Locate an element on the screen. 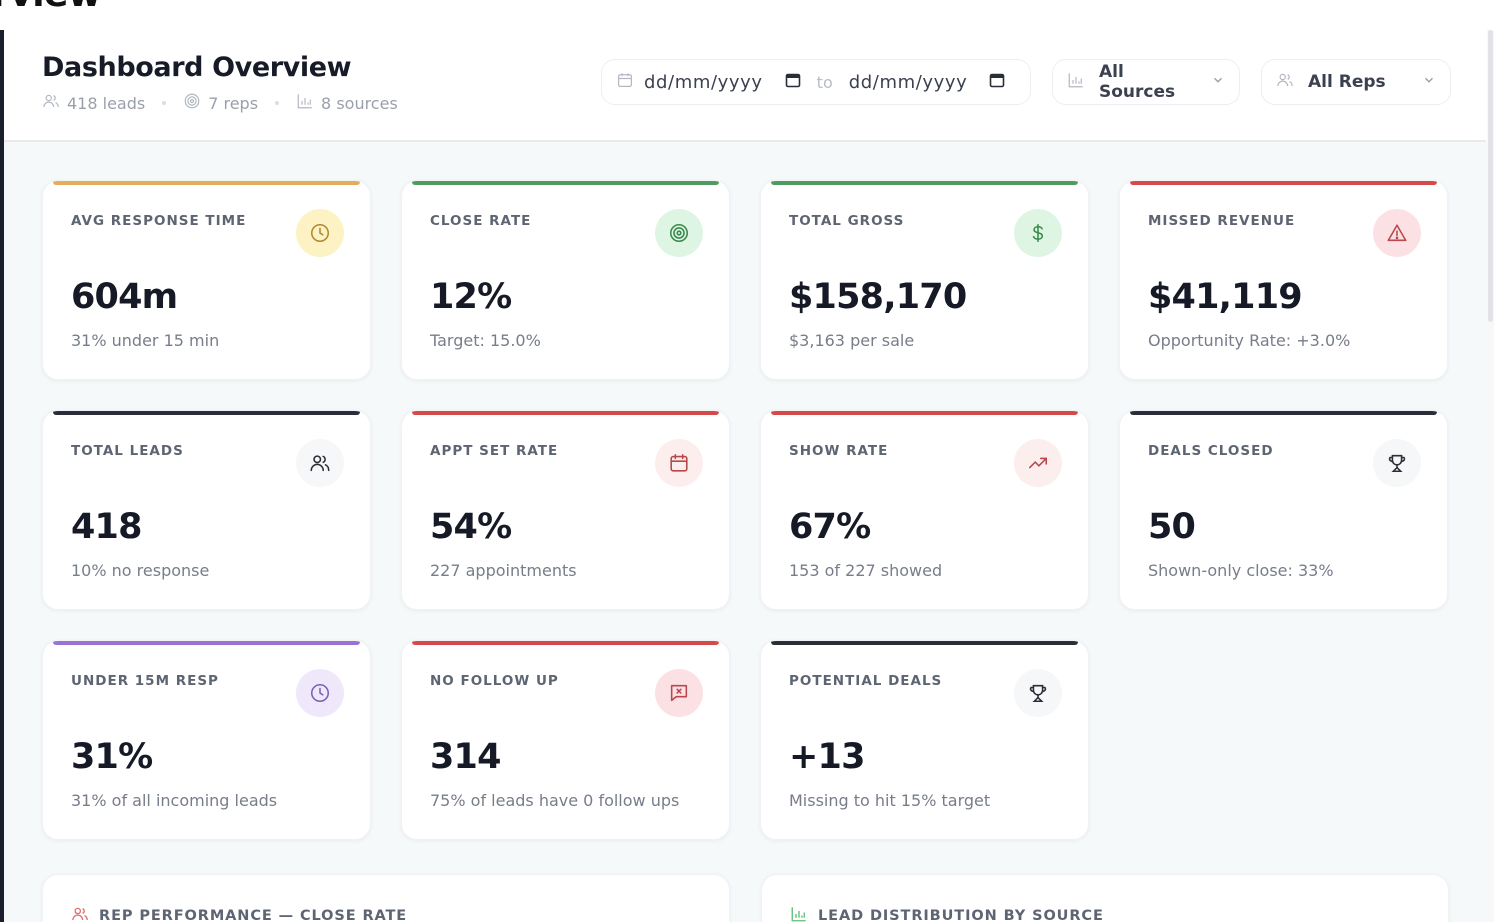 This screenshot has height=922, width=1494. kpi-value: 54% is located at coordinates (471, 527).